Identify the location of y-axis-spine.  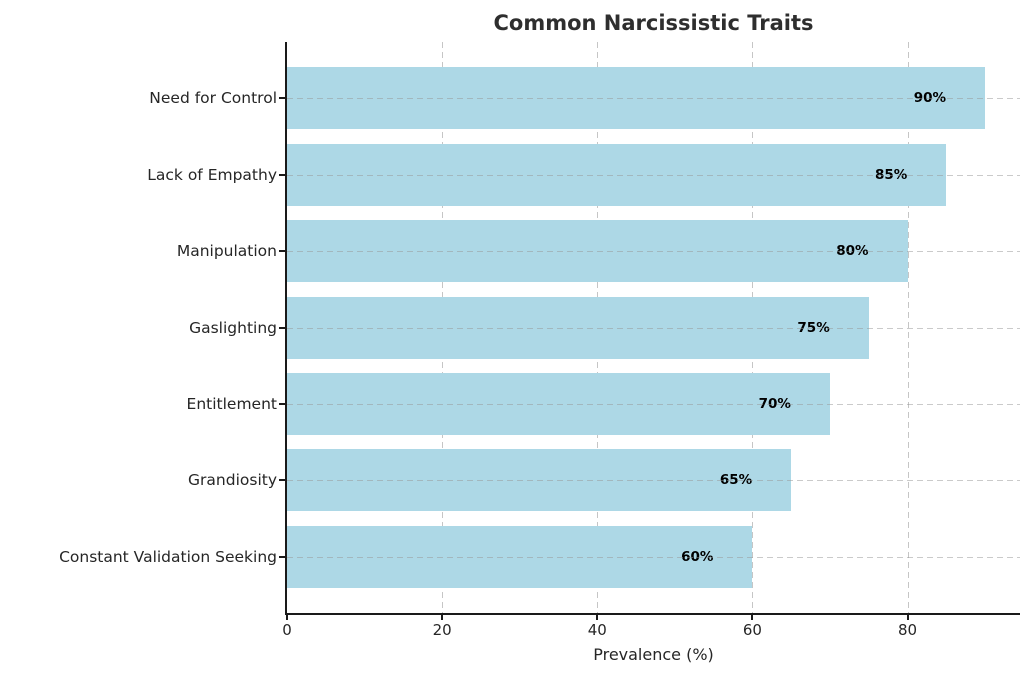
(286, 328).